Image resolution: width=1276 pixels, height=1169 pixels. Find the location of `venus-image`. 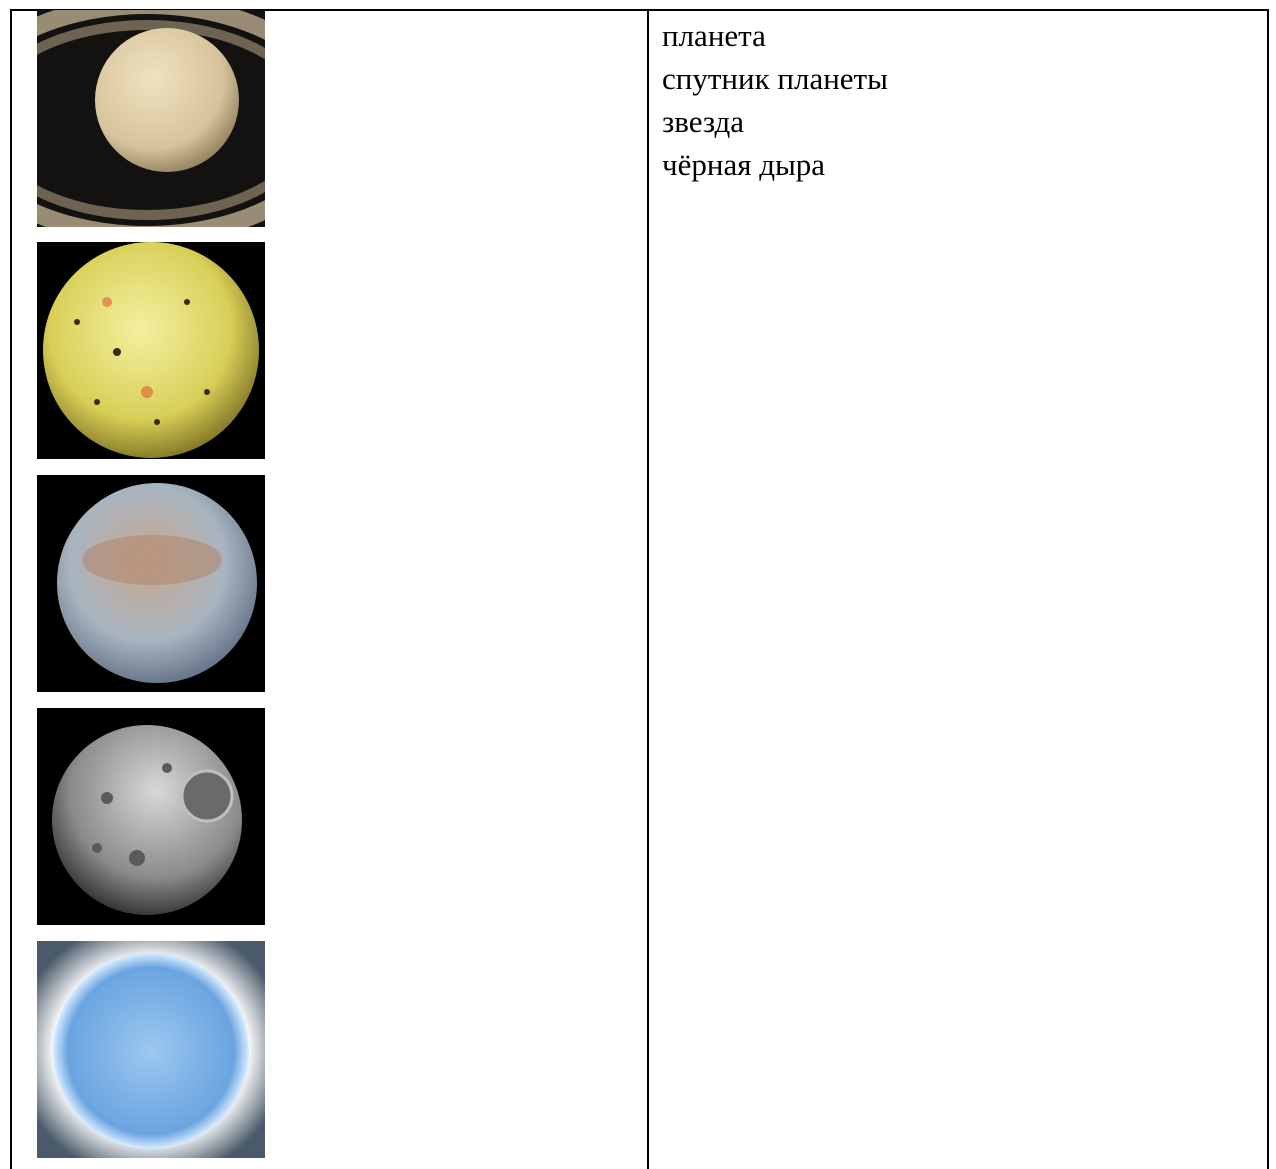

venus-image is located at coordinates (151, 583).